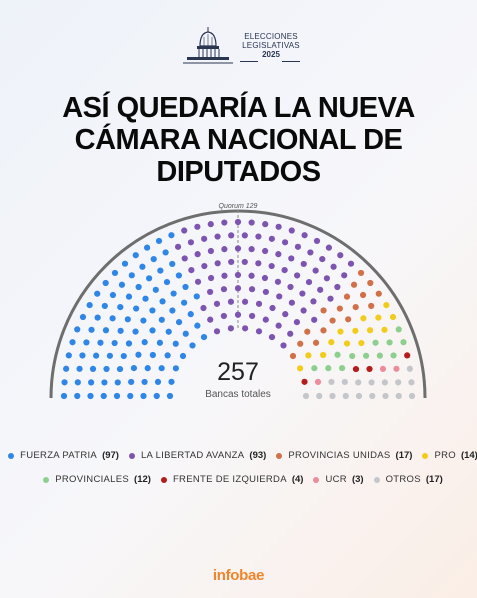 The height and width of the screenshot is (598, 477). I want to click on legend-item: OTROS (17), so click(408, 479).